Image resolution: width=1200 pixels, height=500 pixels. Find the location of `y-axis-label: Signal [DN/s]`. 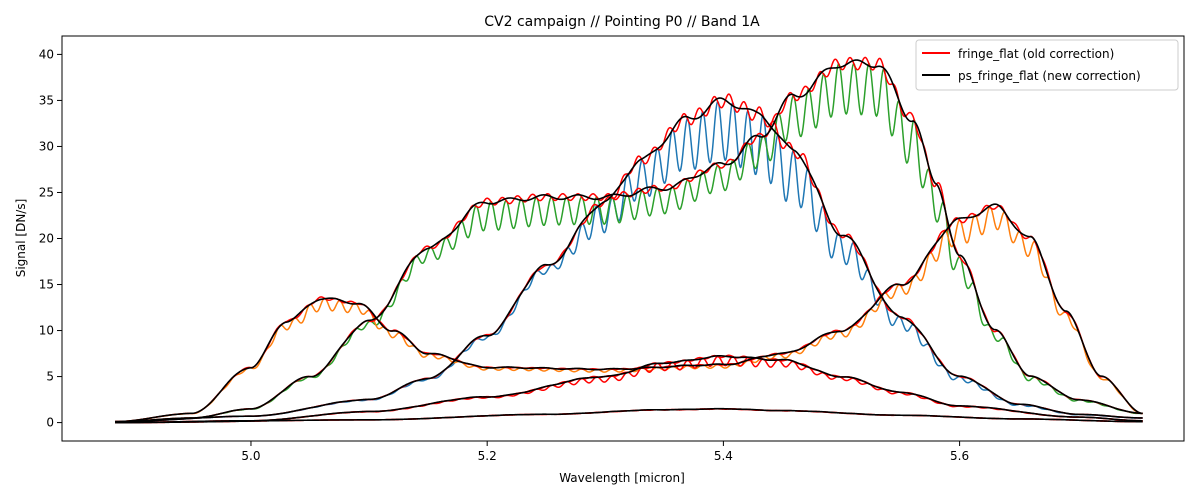

y-axis-label: Signal [DN/s] is located at coordinates (21, 238).